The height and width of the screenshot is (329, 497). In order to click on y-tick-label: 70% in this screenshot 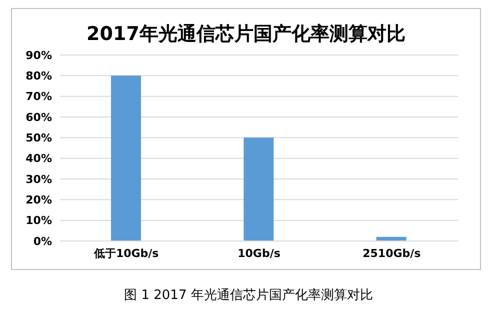, I will do `click(39, 97)`.